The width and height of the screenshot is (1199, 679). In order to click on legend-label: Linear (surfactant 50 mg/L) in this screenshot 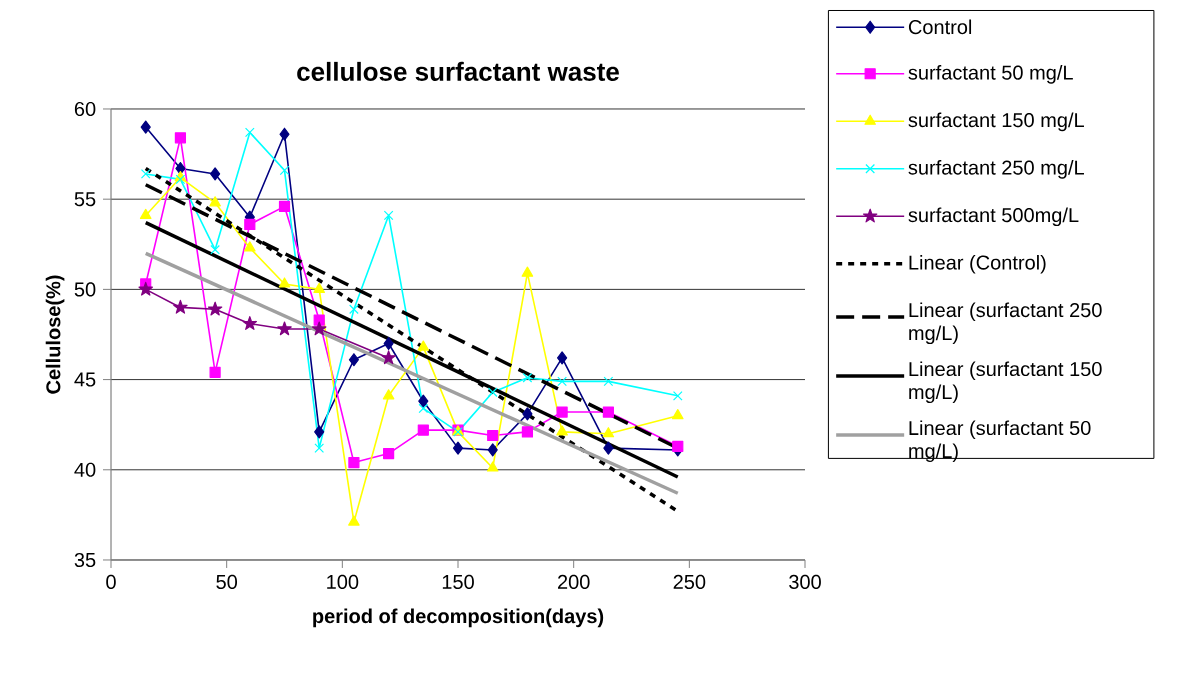, I will do `click(1000, 441)`.